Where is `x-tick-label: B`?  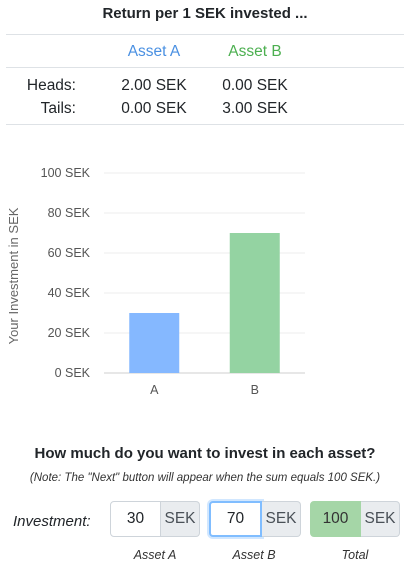
x-tick-label: B is located at coordinates (255, 390).